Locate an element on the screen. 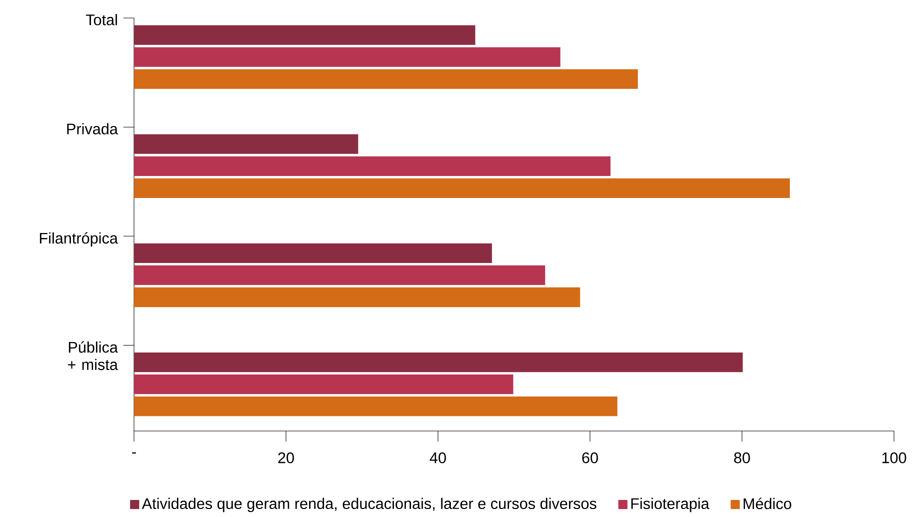  x-tick-label: 80 is located at coordinates (742, 458).